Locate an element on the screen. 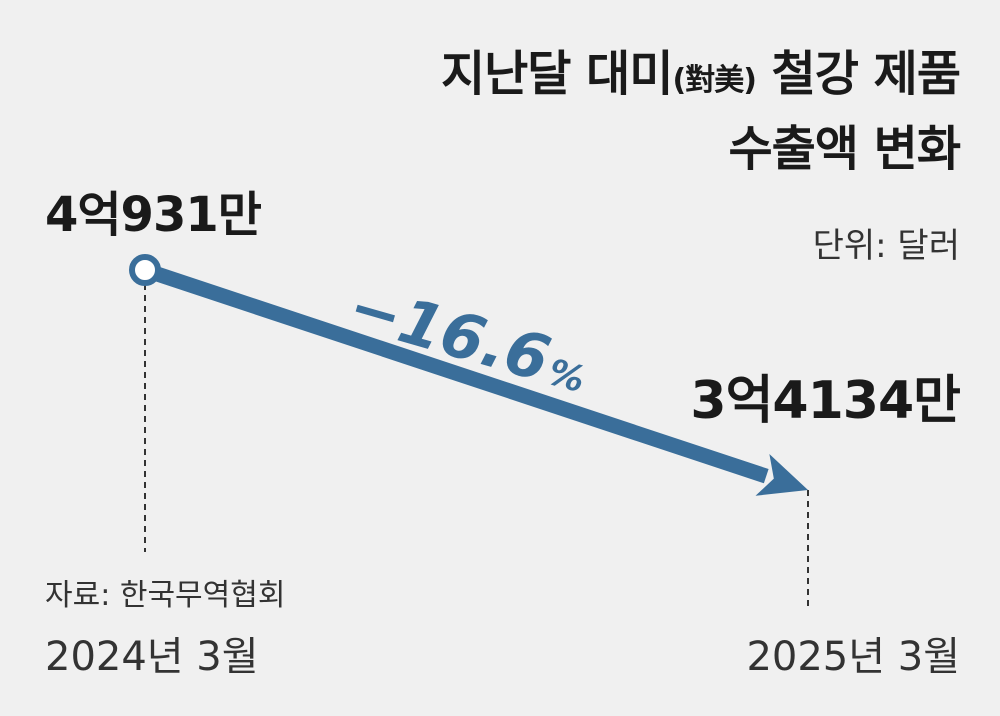  chart-title-line1: 지난달 대미(對美) 철강 제품 is located at coordinates (700, 77).